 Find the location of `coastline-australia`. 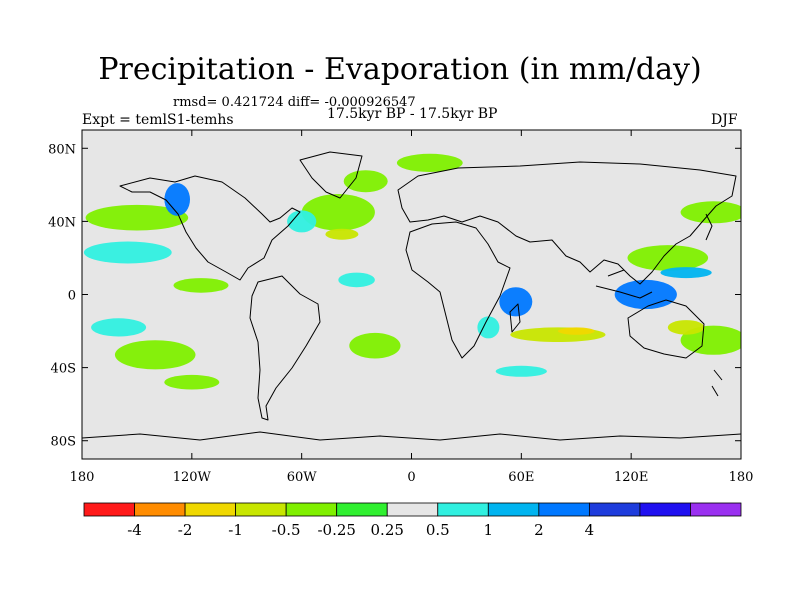

coastline-australia is located at coordinates (666, 329).